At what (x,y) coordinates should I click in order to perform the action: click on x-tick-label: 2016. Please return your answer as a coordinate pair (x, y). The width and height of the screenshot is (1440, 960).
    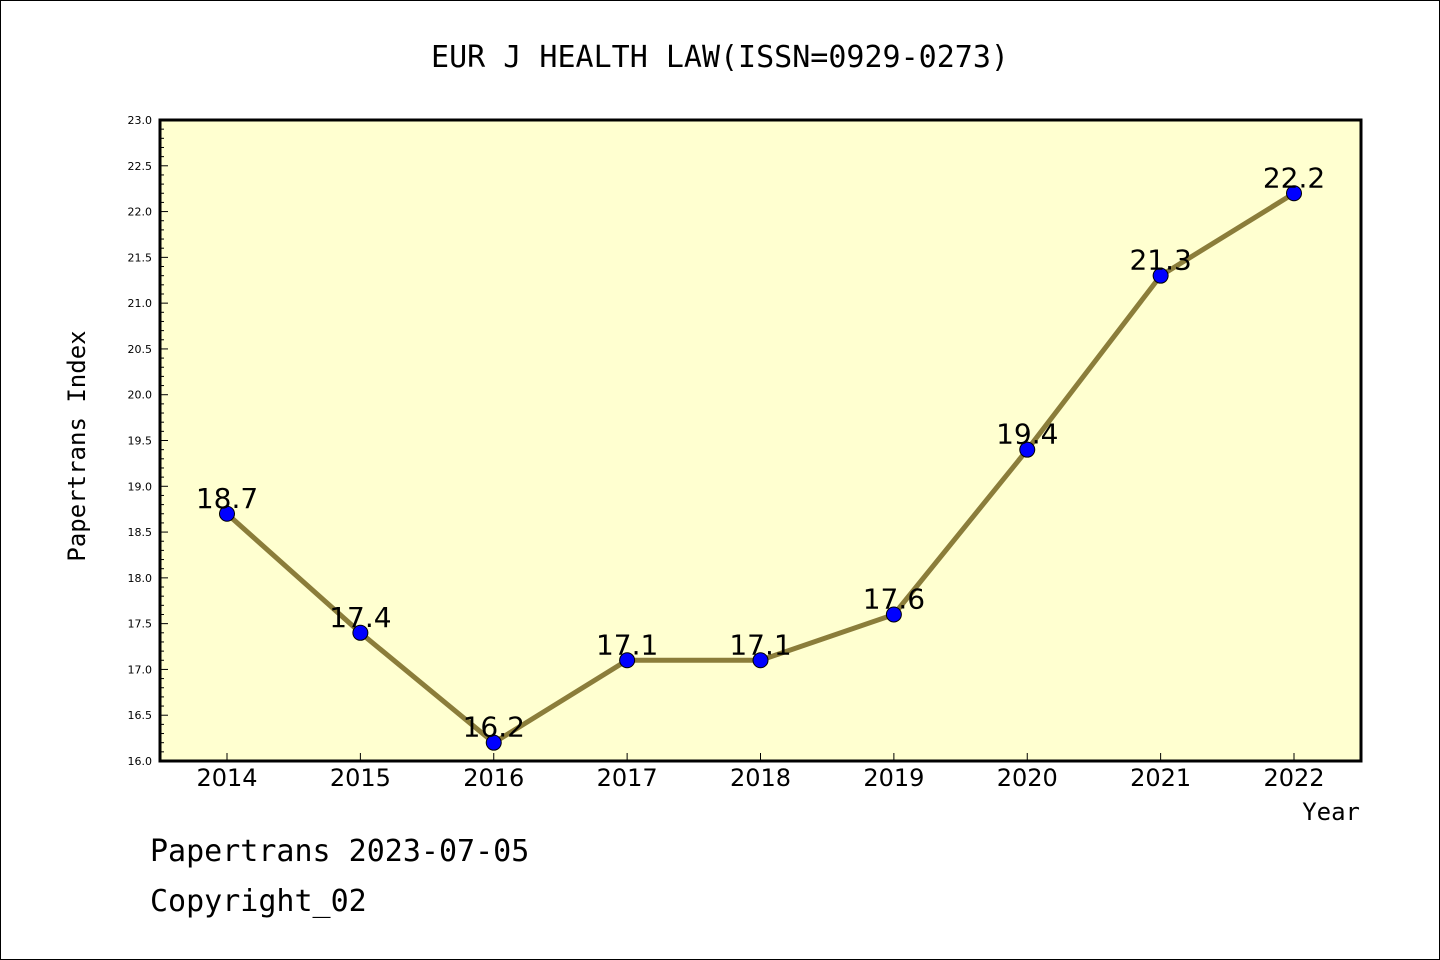
    Looking at the image, I should click on (493, 778).